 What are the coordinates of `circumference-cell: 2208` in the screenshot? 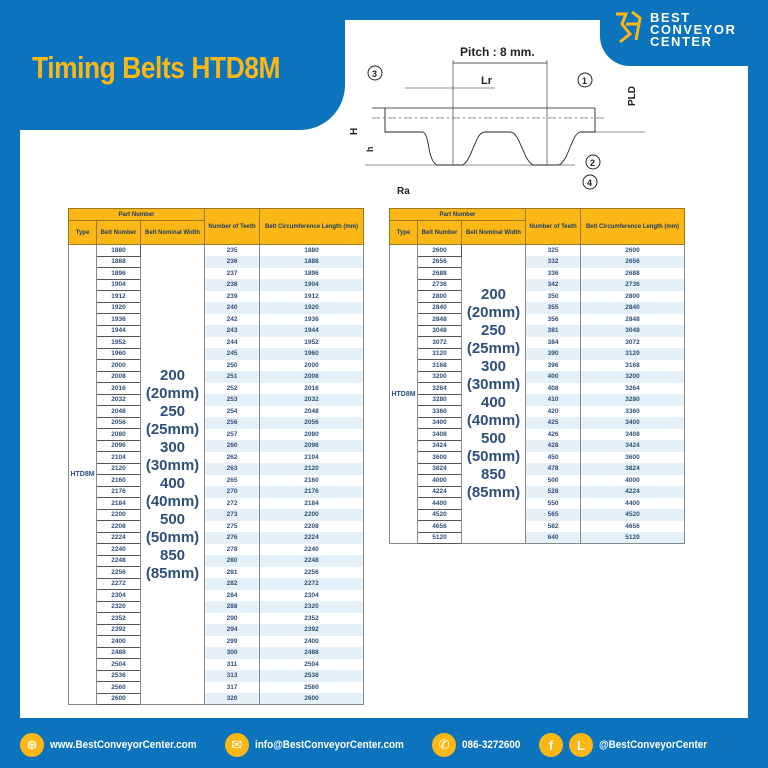 It's located at (312, 526).